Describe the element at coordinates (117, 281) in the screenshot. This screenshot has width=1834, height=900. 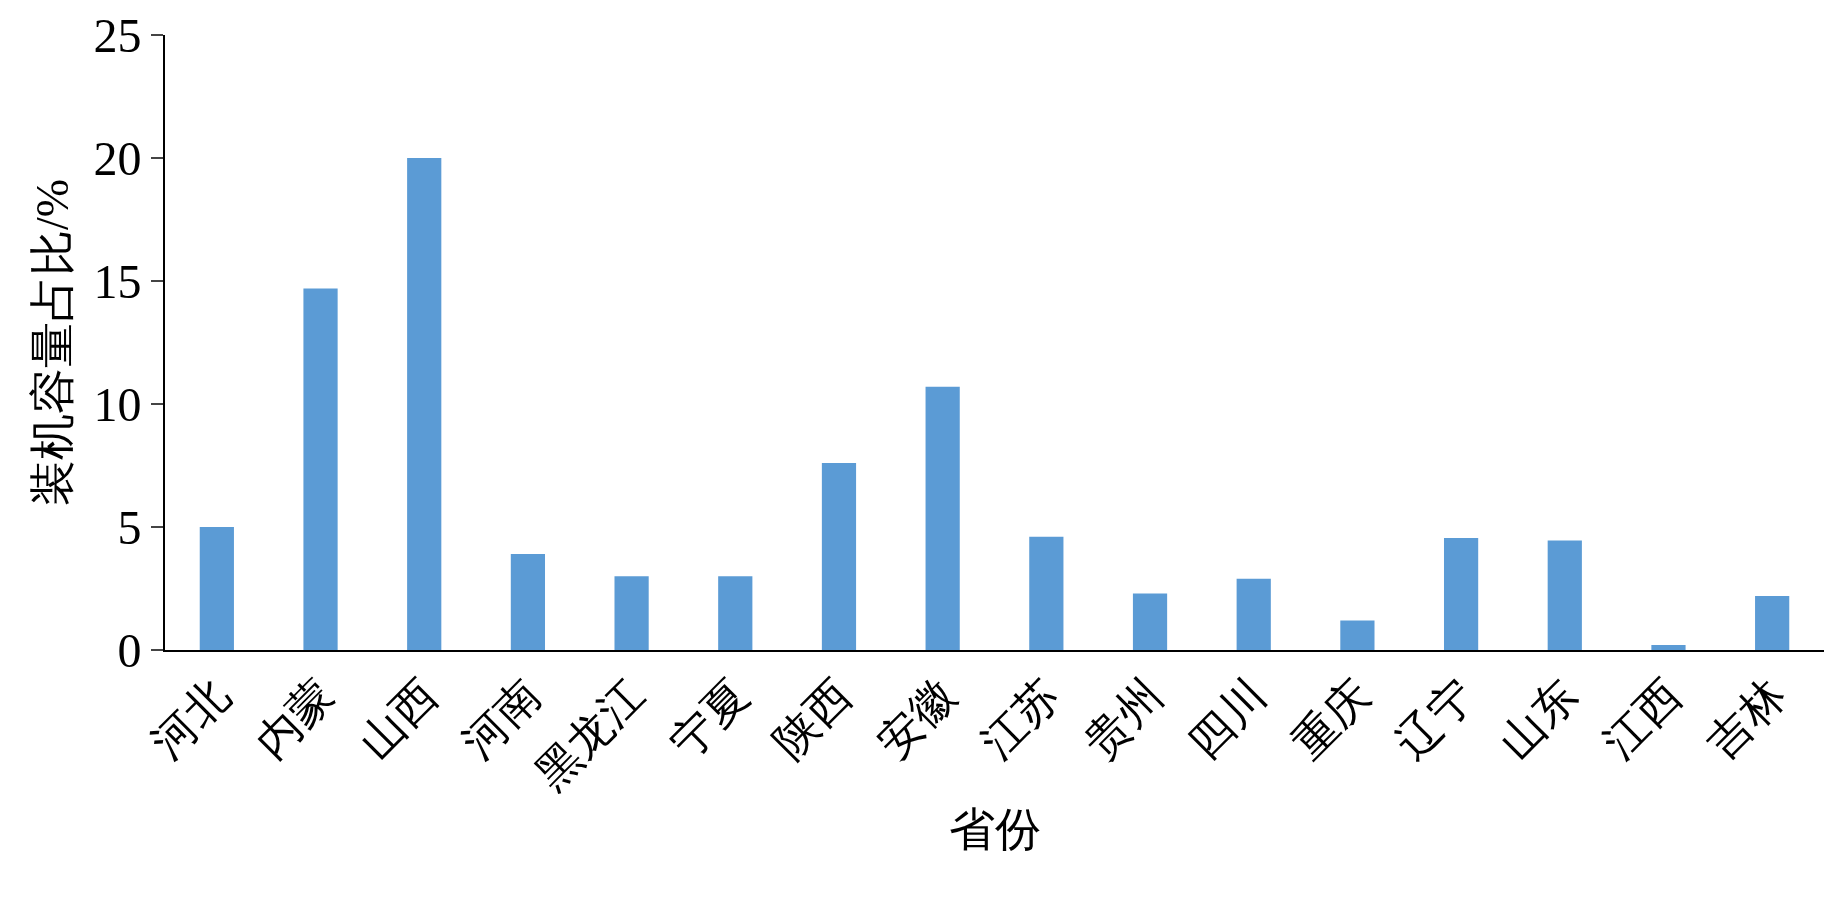
I see `y-tick-label: 15` at that location.